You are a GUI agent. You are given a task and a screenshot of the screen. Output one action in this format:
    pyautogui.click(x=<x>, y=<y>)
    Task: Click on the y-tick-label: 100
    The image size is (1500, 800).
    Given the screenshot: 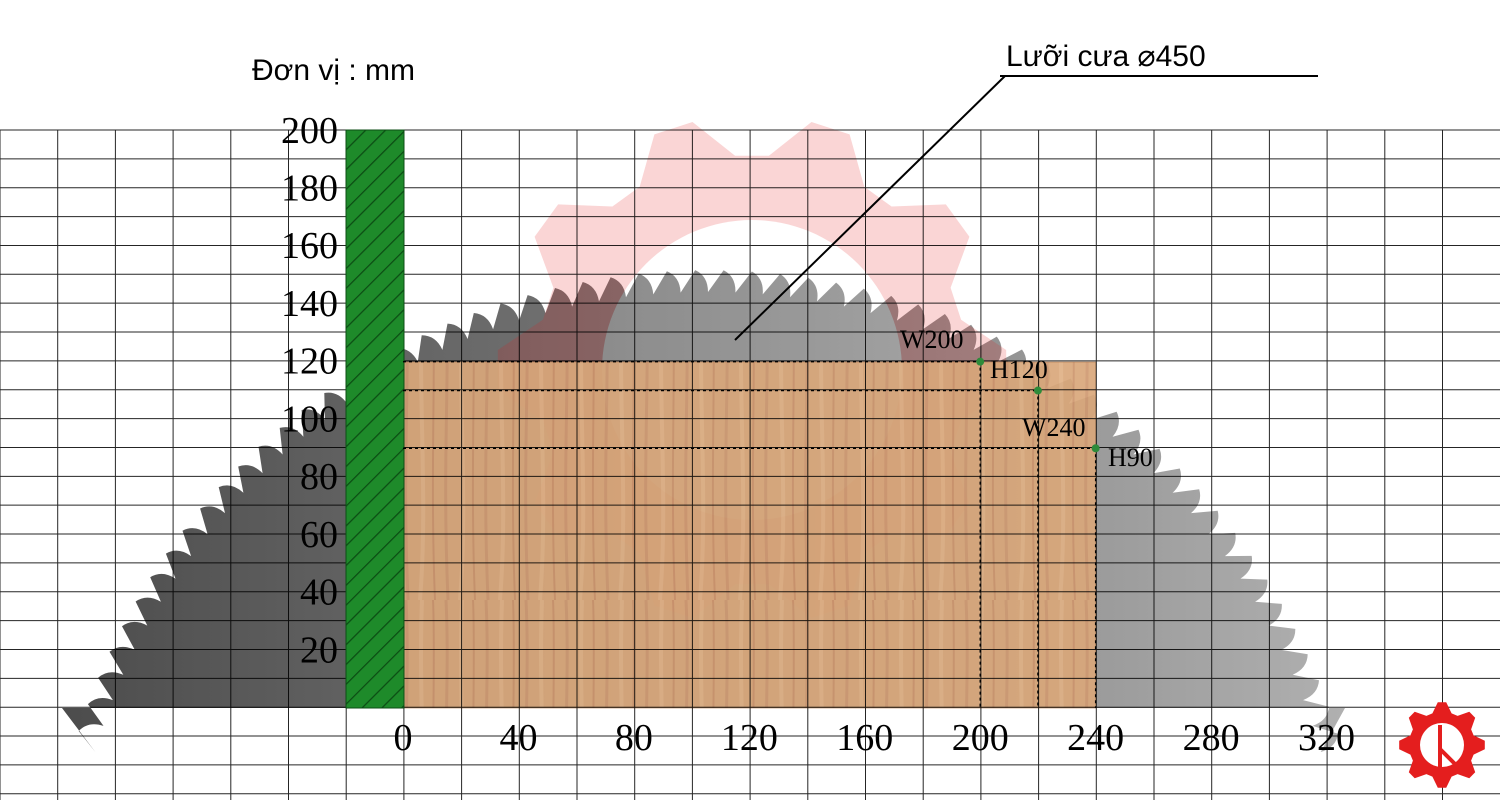 What is the action you would take?
    pyautogui.click(x=309, y=419)
    